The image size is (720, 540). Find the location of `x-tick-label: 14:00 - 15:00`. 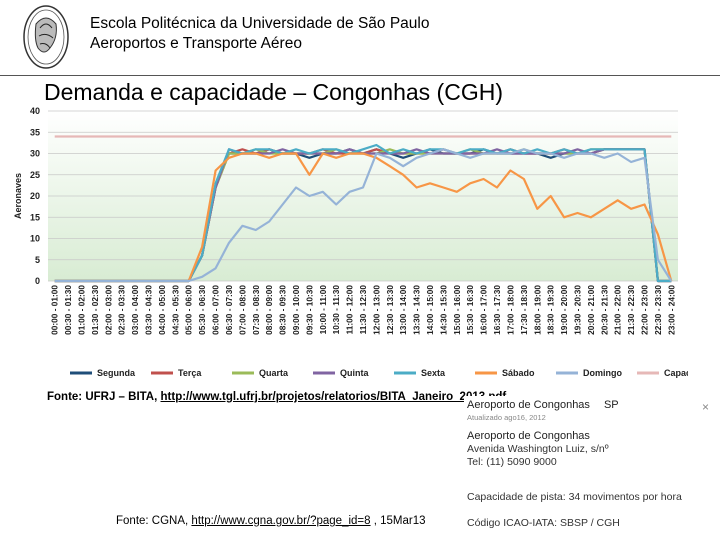

x-tick-label: 14:00 - 15:00 is located at coordinates (430, 310).